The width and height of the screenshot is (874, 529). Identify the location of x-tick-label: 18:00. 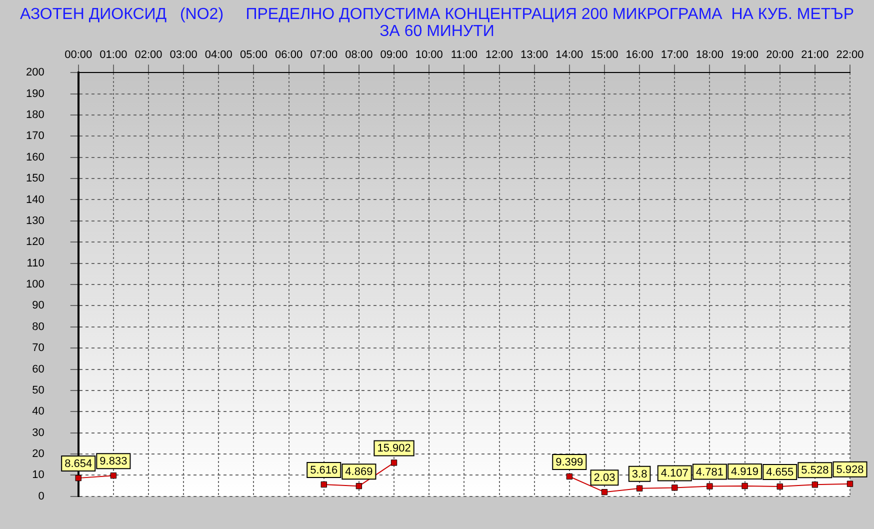
(710, 55).